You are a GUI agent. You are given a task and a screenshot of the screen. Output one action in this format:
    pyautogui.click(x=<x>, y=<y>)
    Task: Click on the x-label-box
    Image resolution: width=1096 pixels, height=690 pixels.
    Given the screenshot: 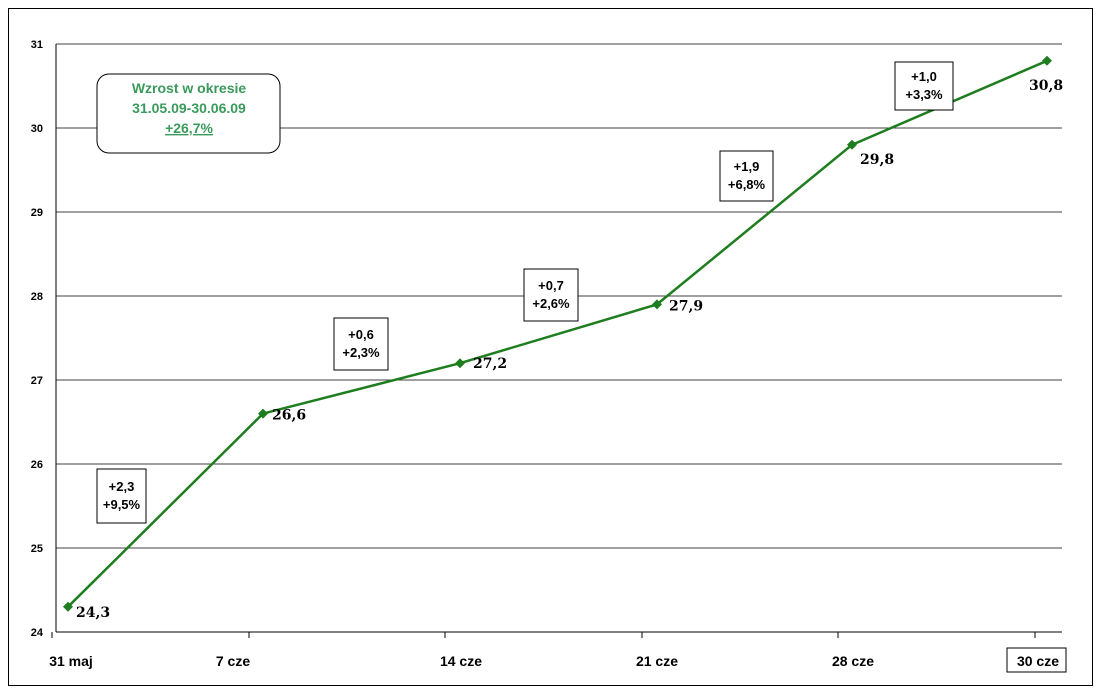 What is the action you would take?
    pyautogui.click(x=1036, y=660)
    